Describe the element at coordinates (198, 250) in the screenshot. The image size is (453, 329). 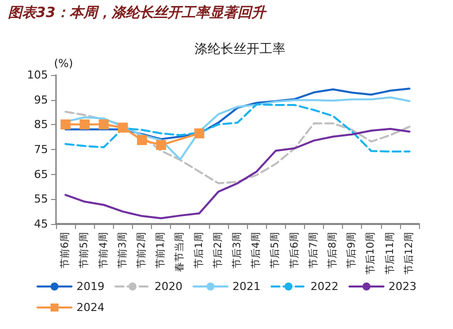
I see `x-tick-label: 节后1周` at that location.